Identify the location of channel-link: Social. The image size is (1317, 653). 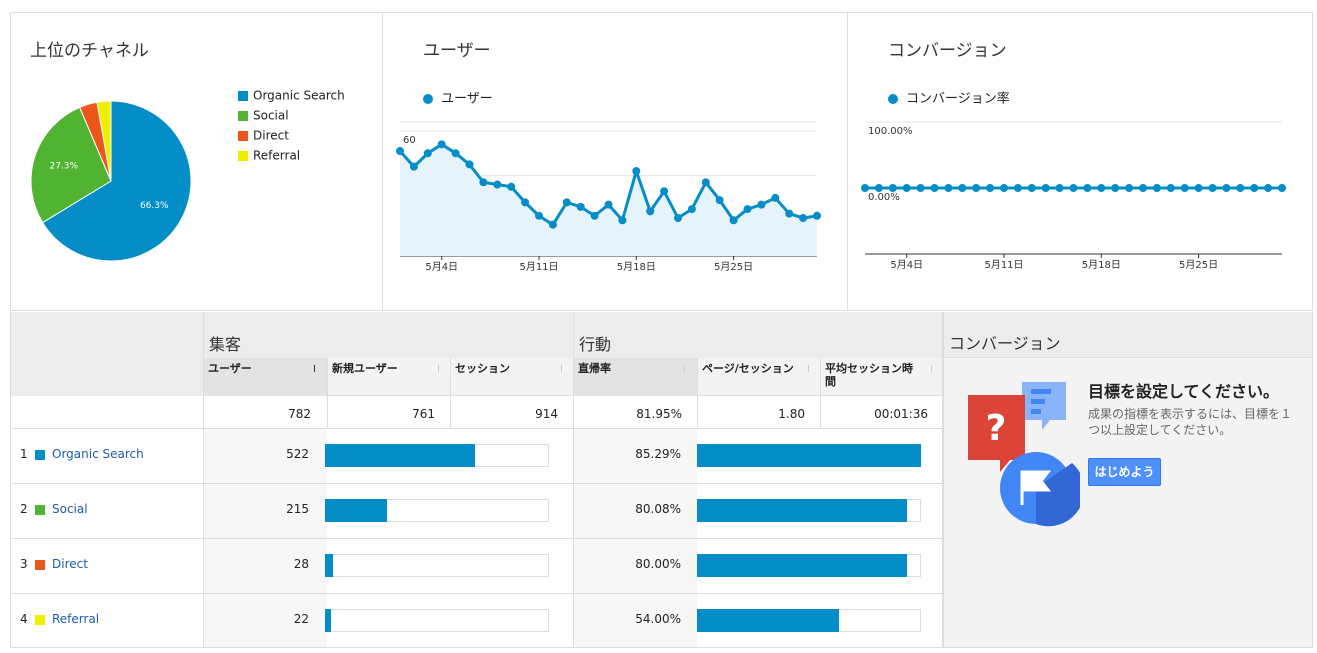
(70, 509).